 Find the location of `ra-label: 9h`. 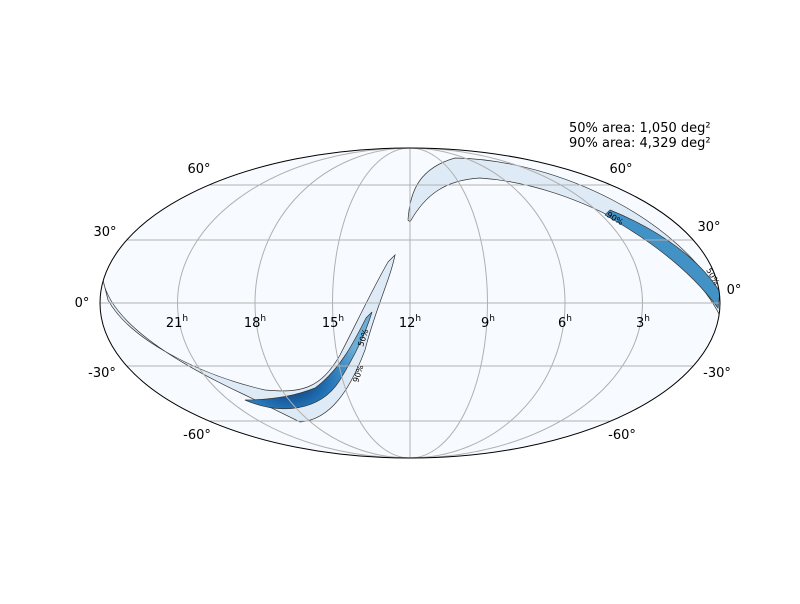

ra-label: 9h is located at coordinates (488, 322).